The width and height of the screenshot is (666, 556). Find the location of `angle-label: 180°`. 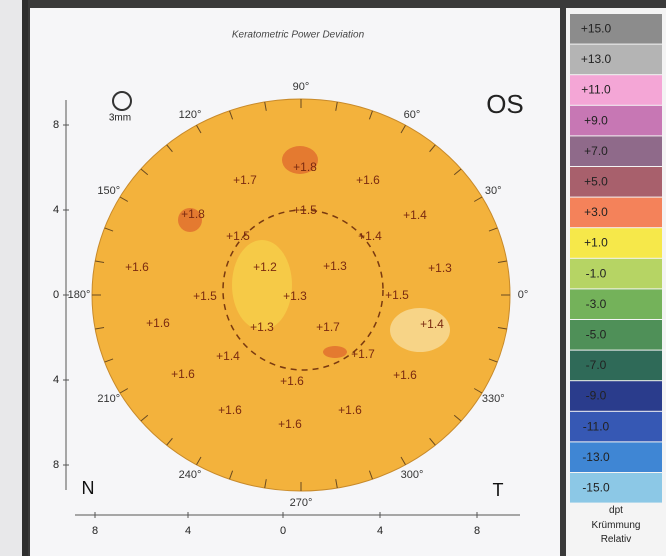

angle-label: 180° is located at coordinates (79, 295).